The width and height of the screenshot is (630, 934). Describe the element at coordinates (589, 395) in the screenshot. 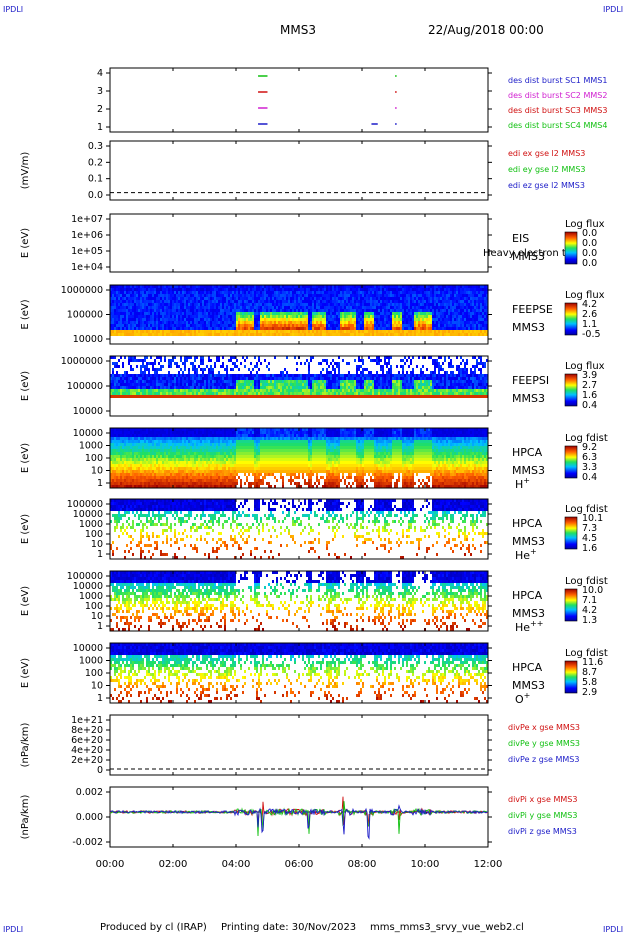

I see `colorbar-tick-feepsi: 1.6` at that location.